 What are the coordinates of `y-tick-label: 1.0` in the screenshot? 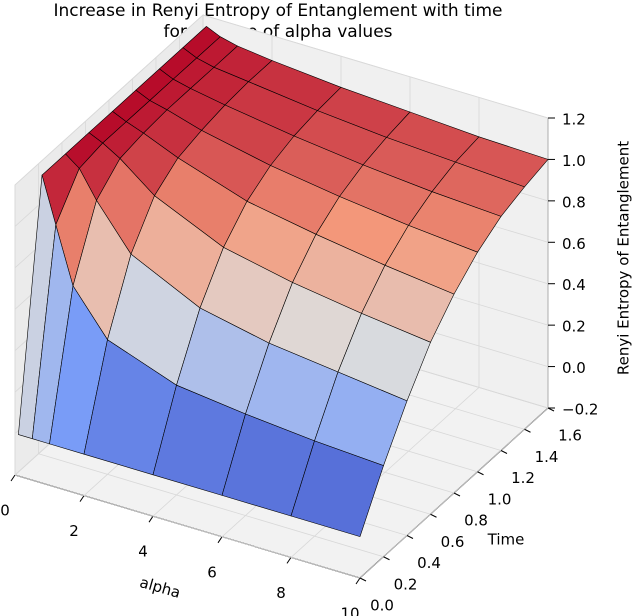 It's located at (500, 499).